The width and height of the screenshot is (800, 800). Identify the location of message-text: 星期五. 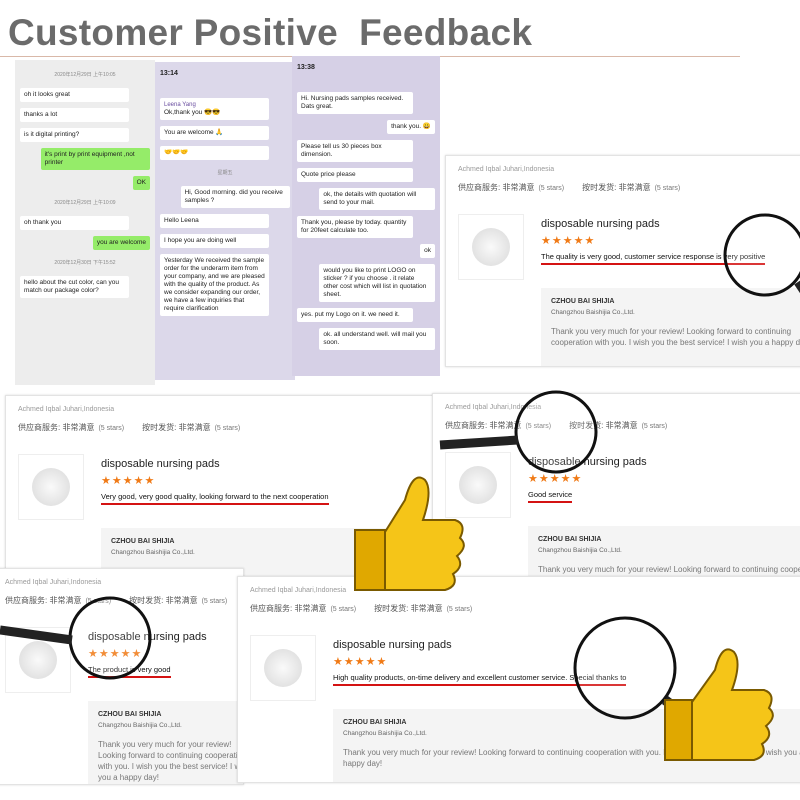
(225, 173).